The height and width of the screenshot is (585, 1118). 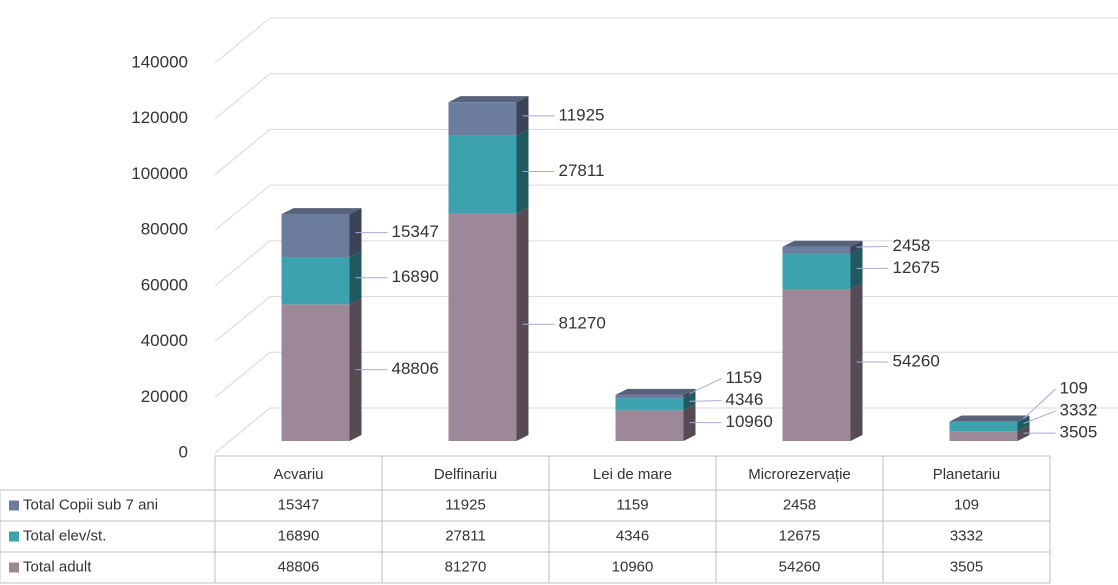 What do you see at coordinates (164, 396) in the screenshot?
I see `y-tick-label: 20000` at bounding box center [164, 396].